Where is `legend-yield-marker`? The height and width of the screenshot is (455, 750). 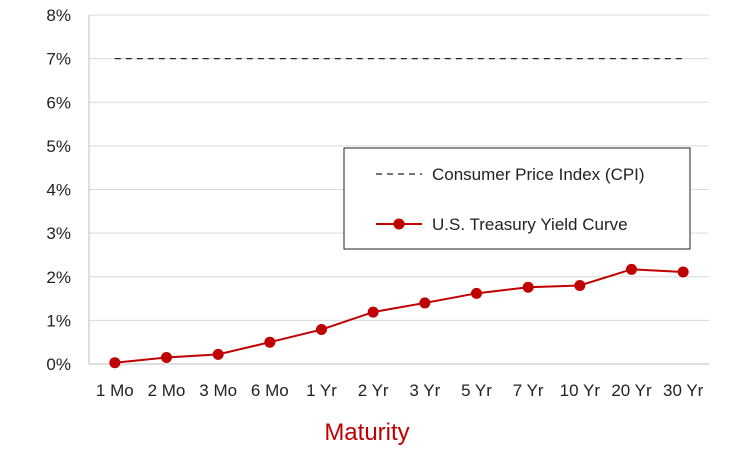 legend-yield-marker is located at coordinates (399, 224).